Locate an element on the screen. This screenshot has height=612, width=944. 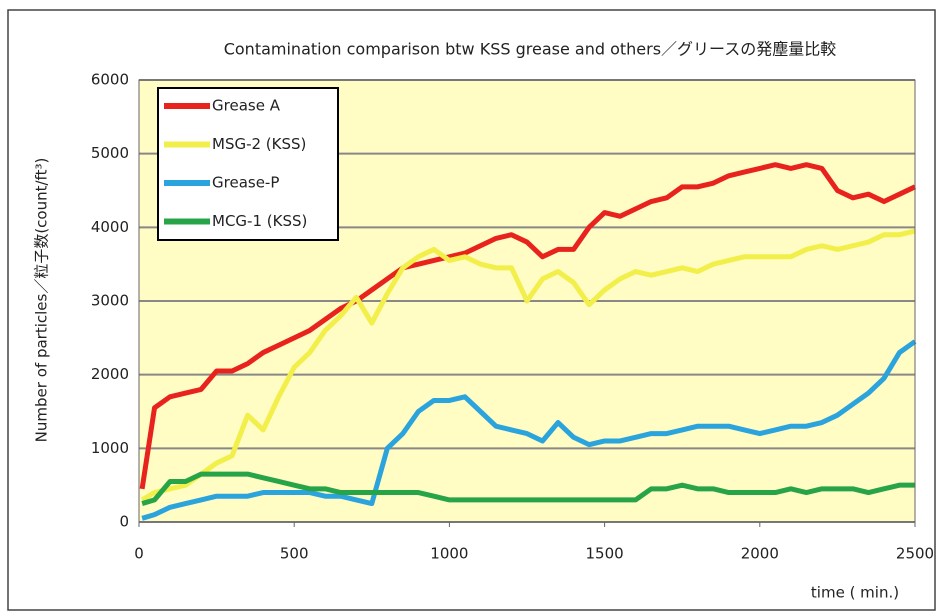
x-tick-label: 0 is located at coordinates (139, 554).